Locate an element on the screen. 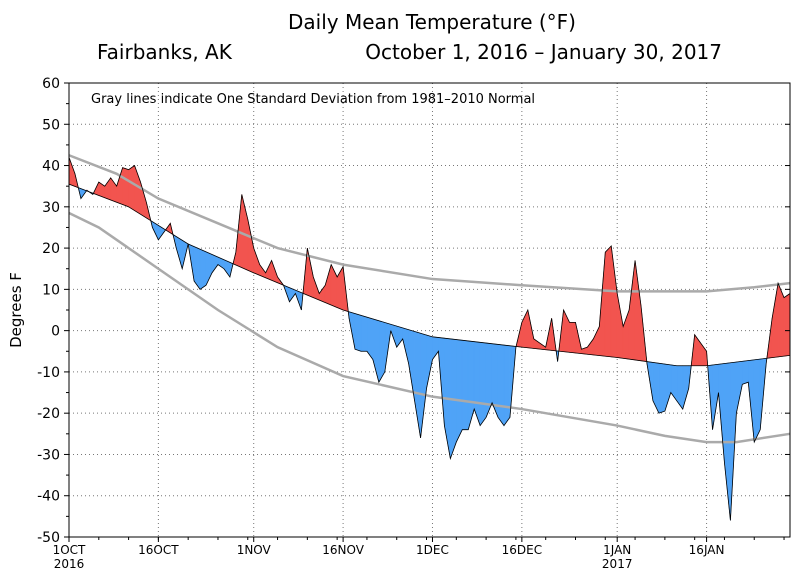 The width and height of the screenshot is (800, 578). chart-subtitle-dates: October 1, 2016 – January 30, 2017 is located at coordinates (543, 52).